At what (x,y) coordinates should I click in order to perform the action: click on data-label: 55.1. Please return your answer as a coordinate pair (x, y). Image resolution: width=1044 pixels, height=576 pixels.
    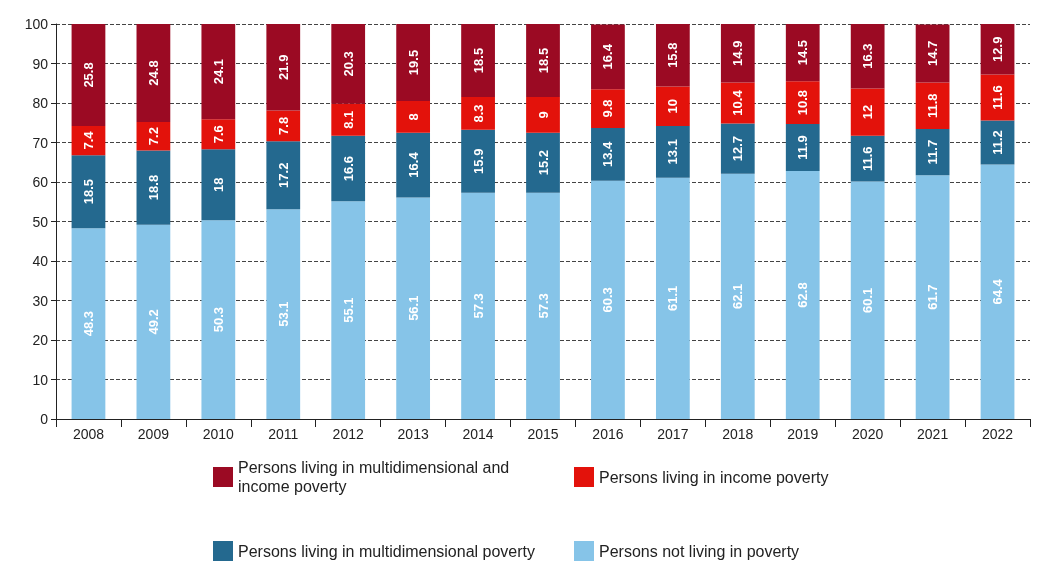
    Looking at the image, I should click on (348, 310).